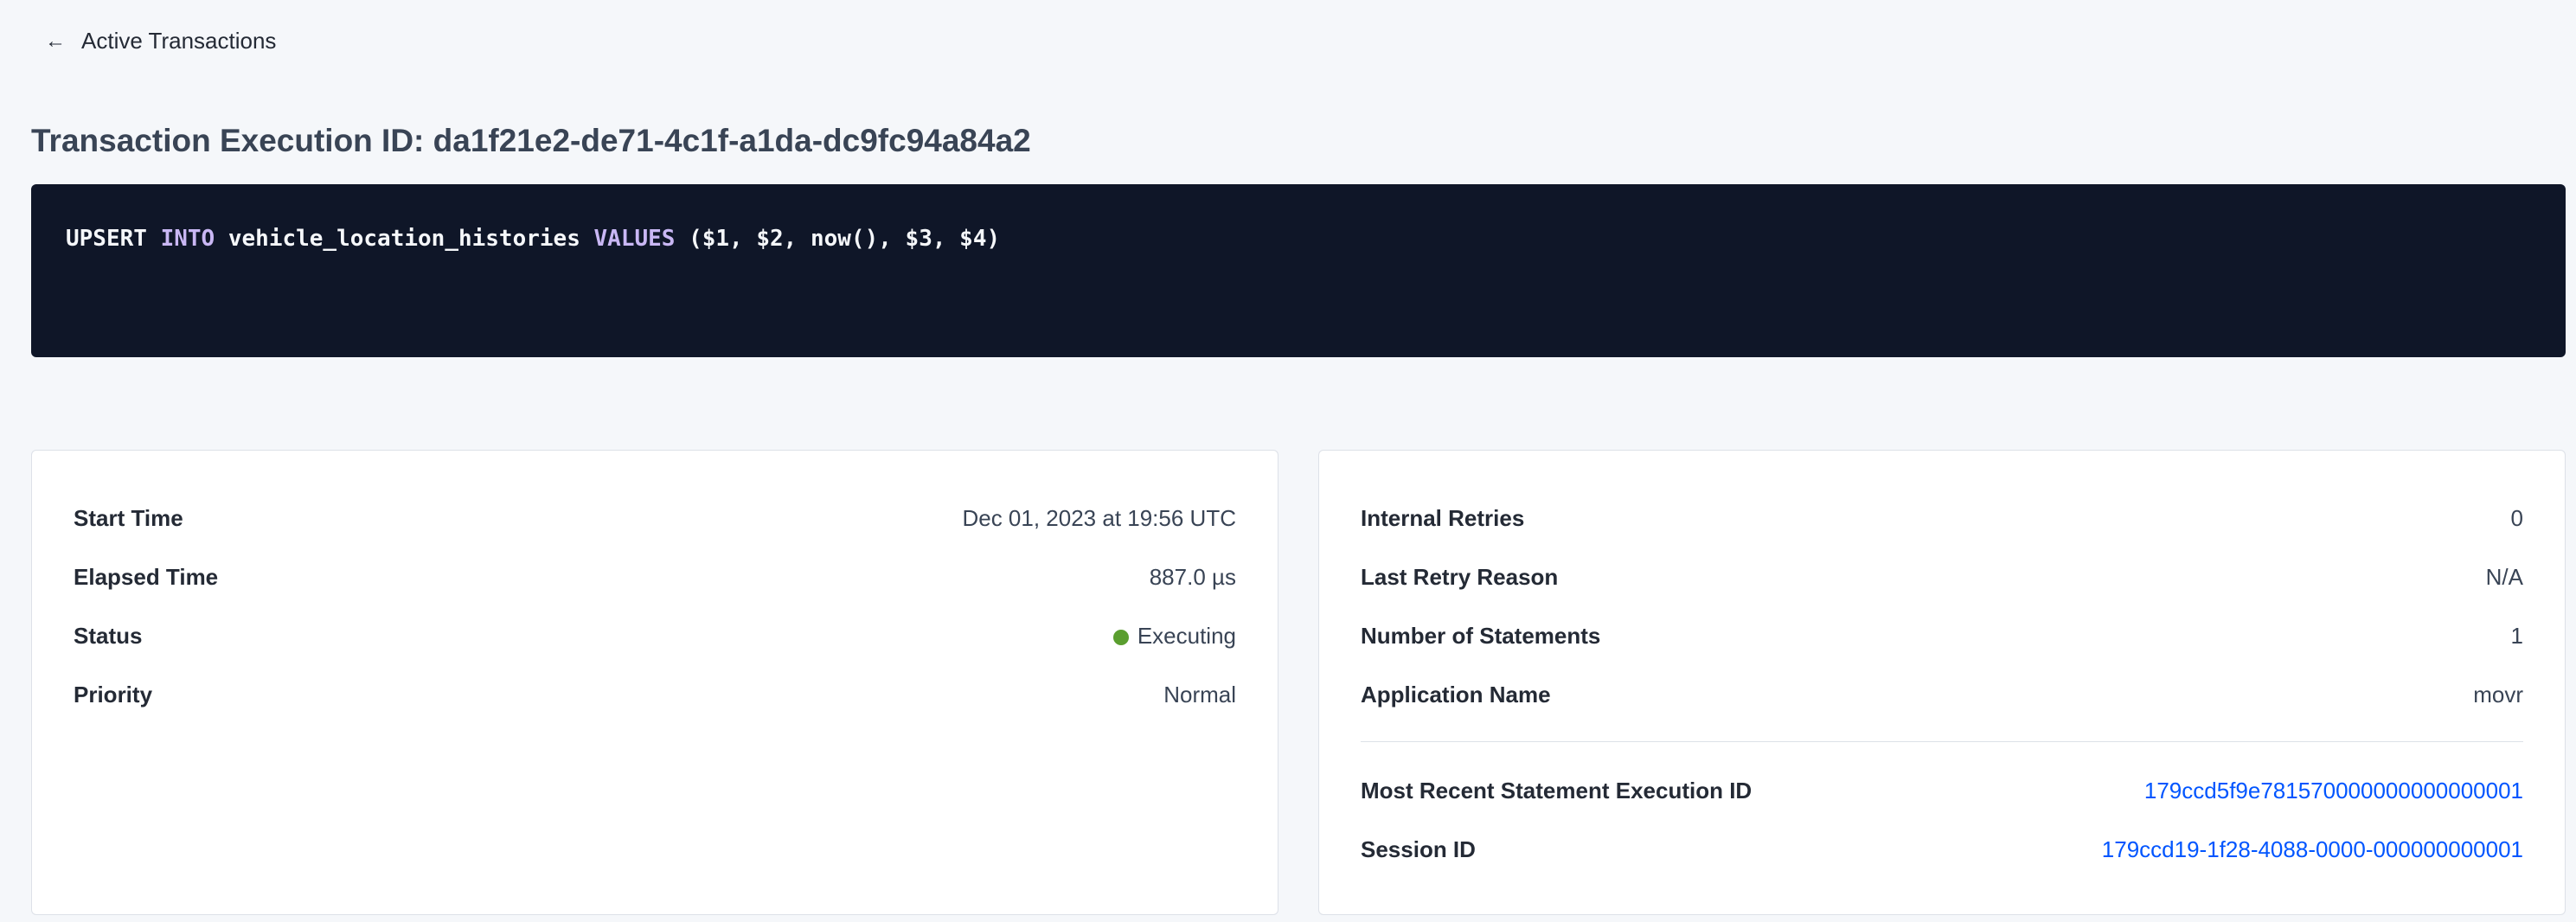 Image resolution: width=2576 pixels, height=922 pixels. Describe the element at coordinates (1481, 635) in the screenshot. I see `row-label: Number of Statements` at that location.